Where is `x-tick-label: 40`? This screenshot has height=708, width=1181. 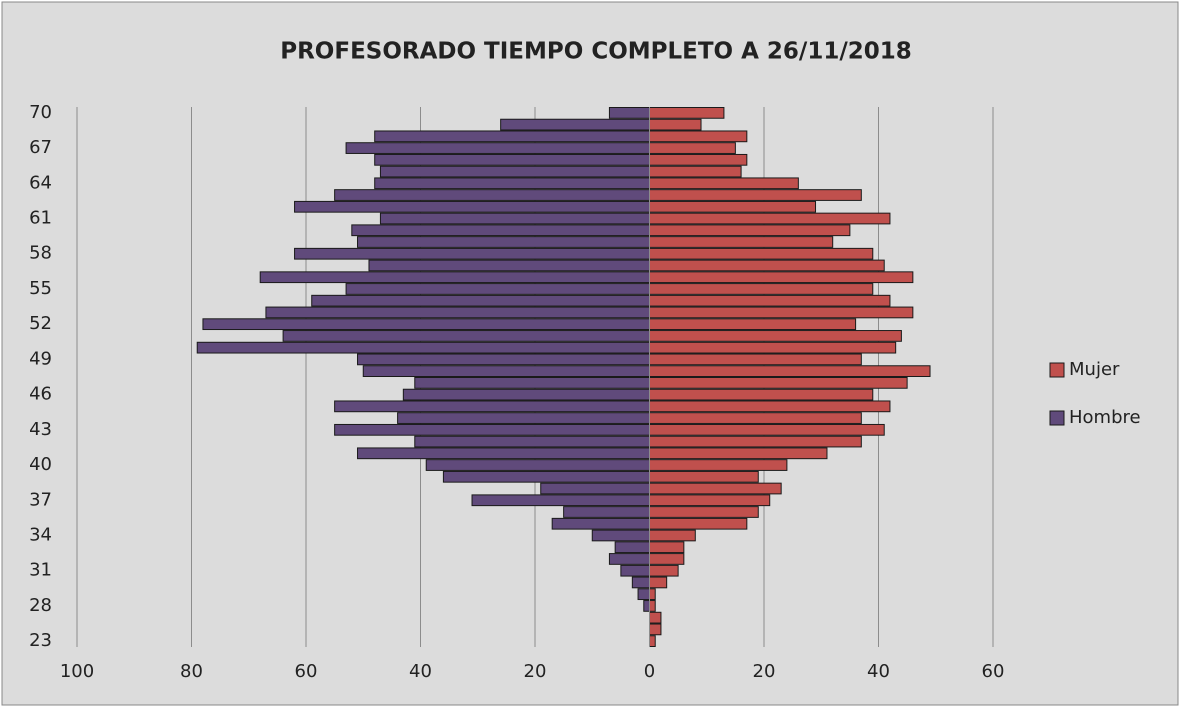 x-tick-label: 40 is located at coordinates (878, 671).